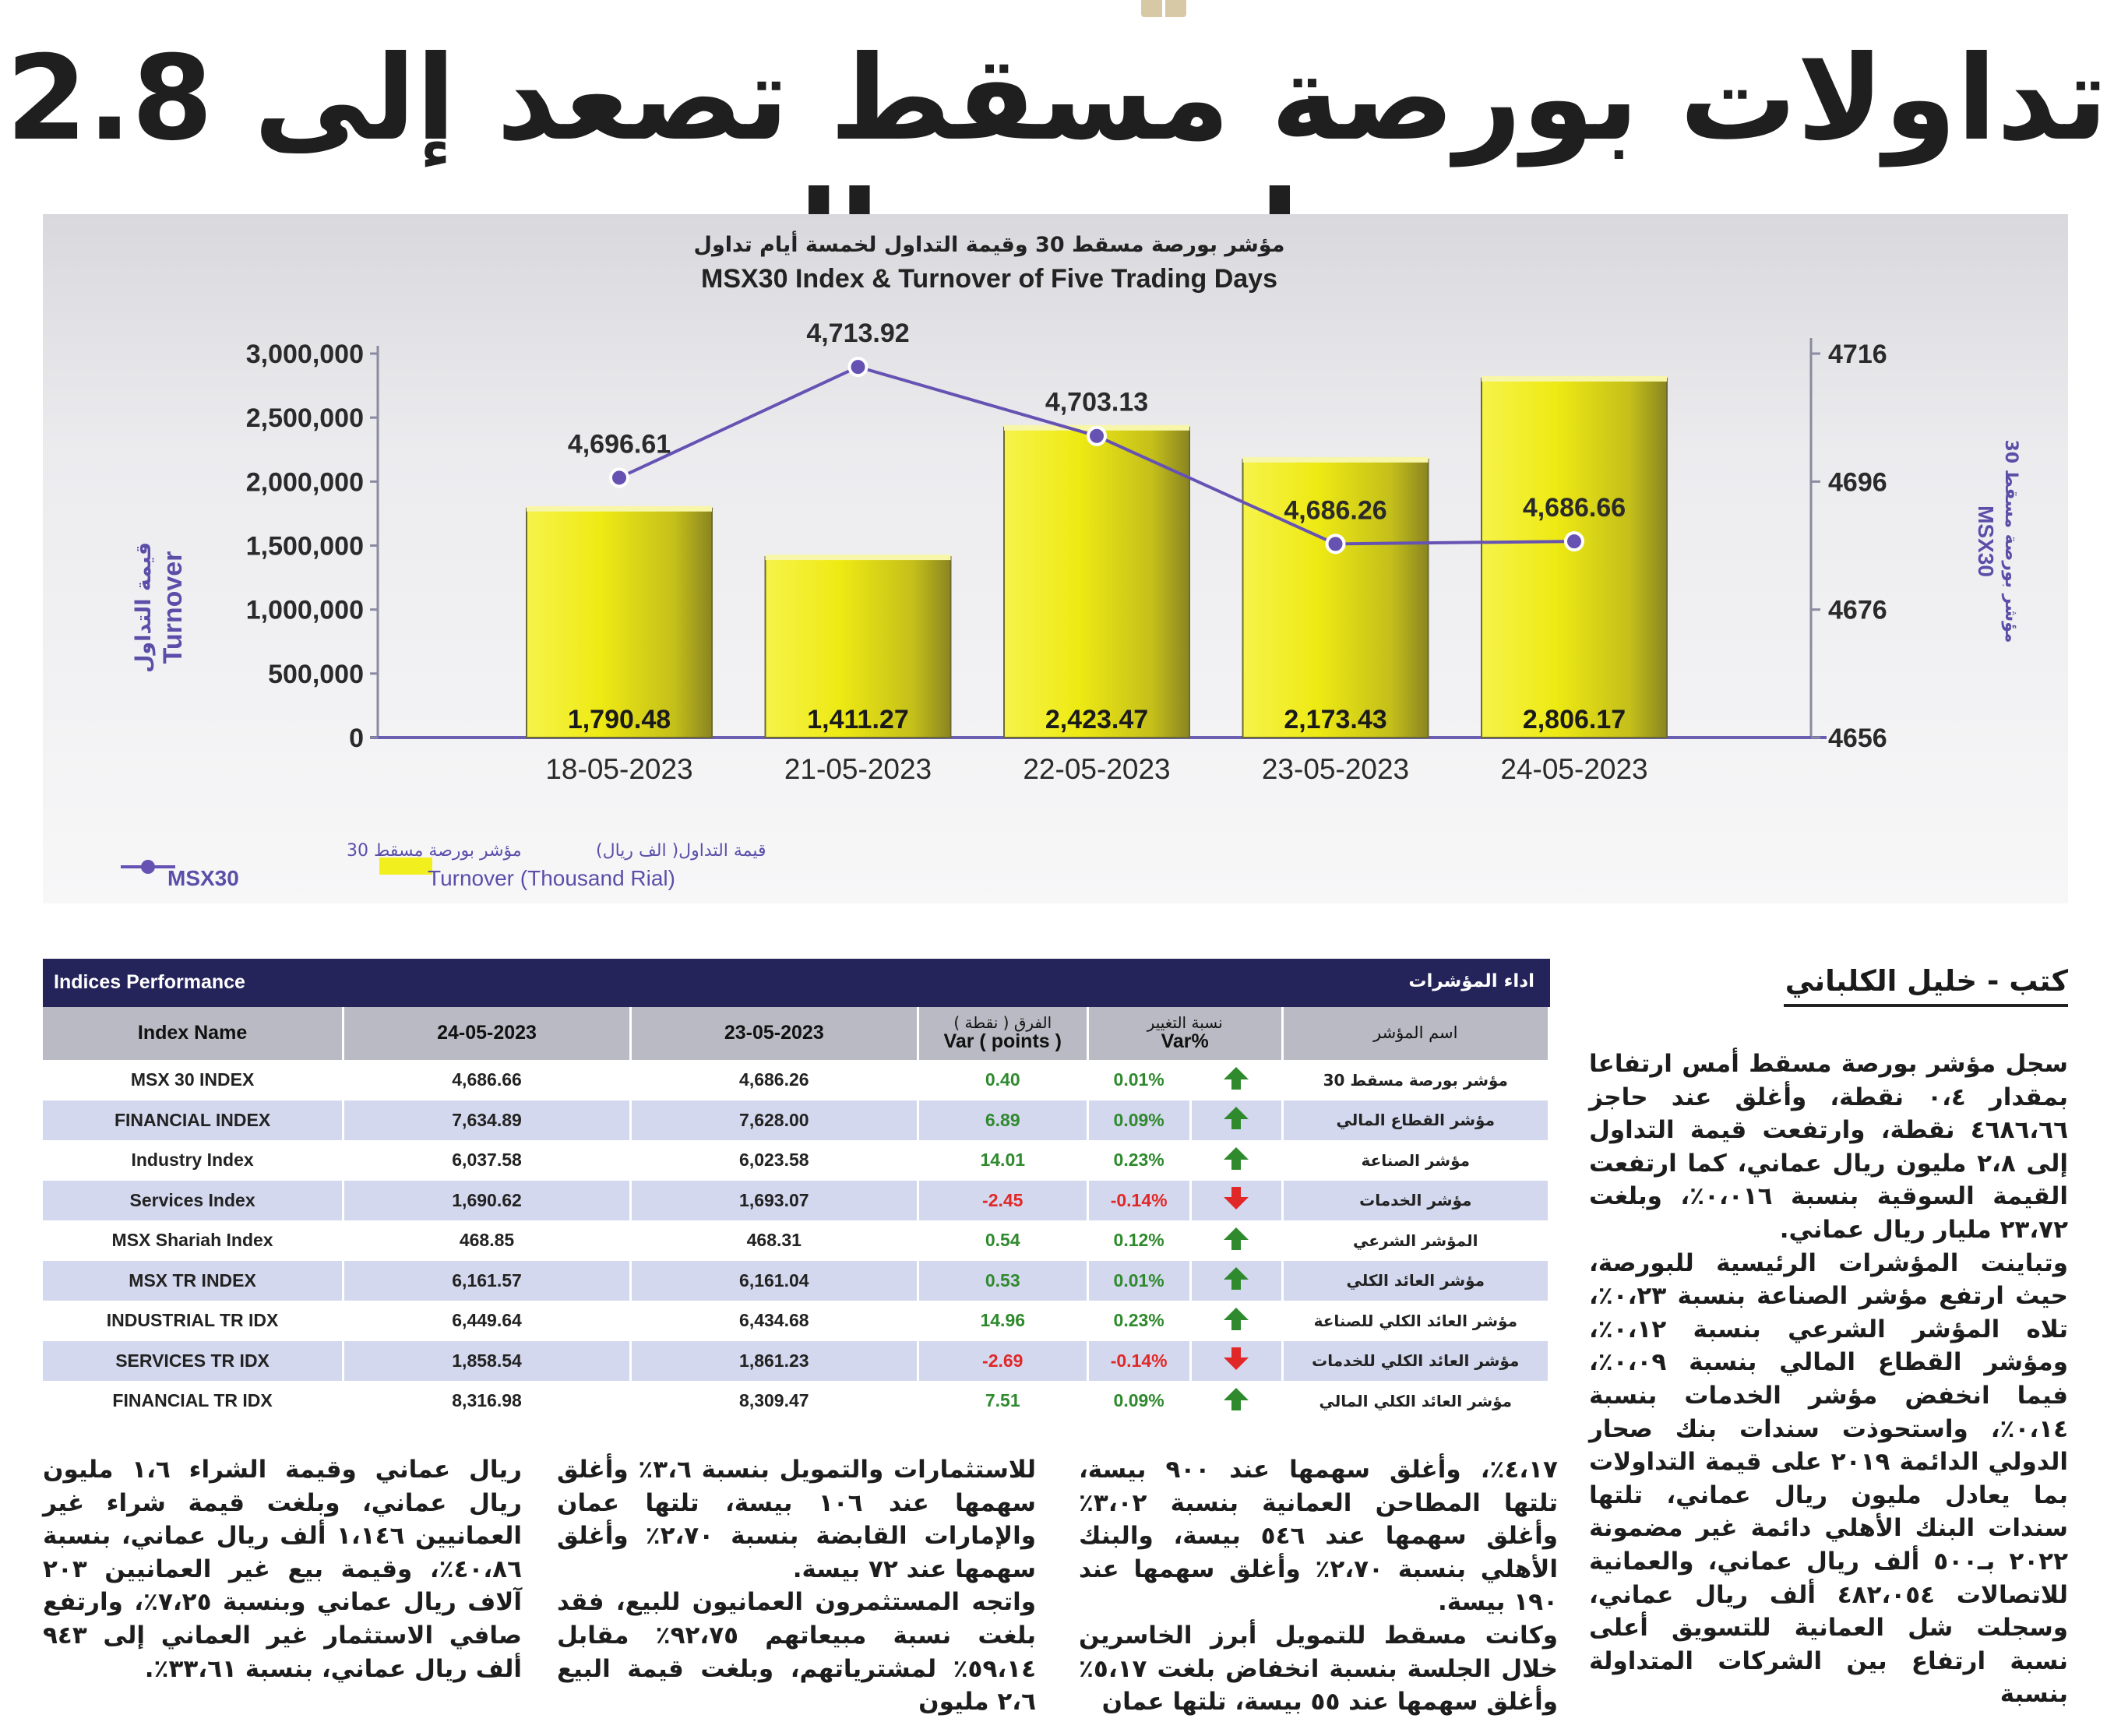 Image resolution: width=2114 pixels, height=1736 pixels. I want to click on cell-value-24: 6,161.57, so click(487, 1280).